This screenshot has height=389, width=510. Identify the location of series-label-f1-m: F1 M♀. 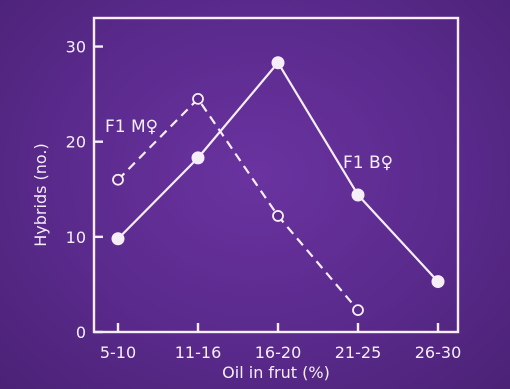
(131, 127).